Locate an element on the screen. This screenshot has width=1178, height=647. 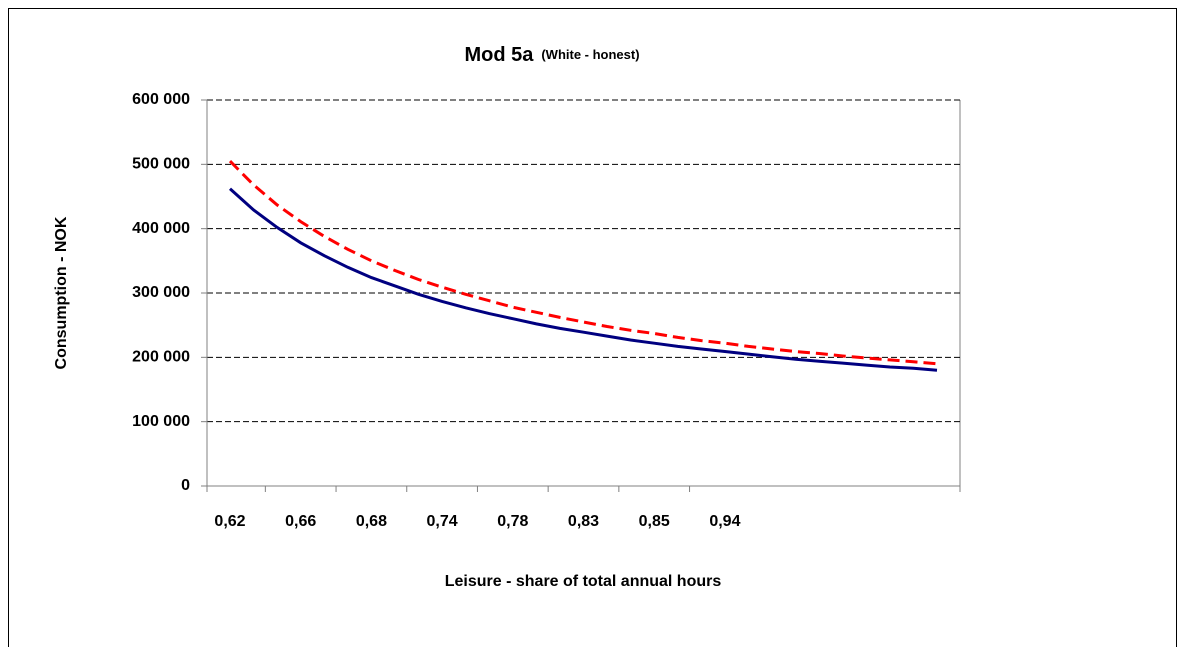
chart-title: Mod 5a is located at coordinates (499, 55).